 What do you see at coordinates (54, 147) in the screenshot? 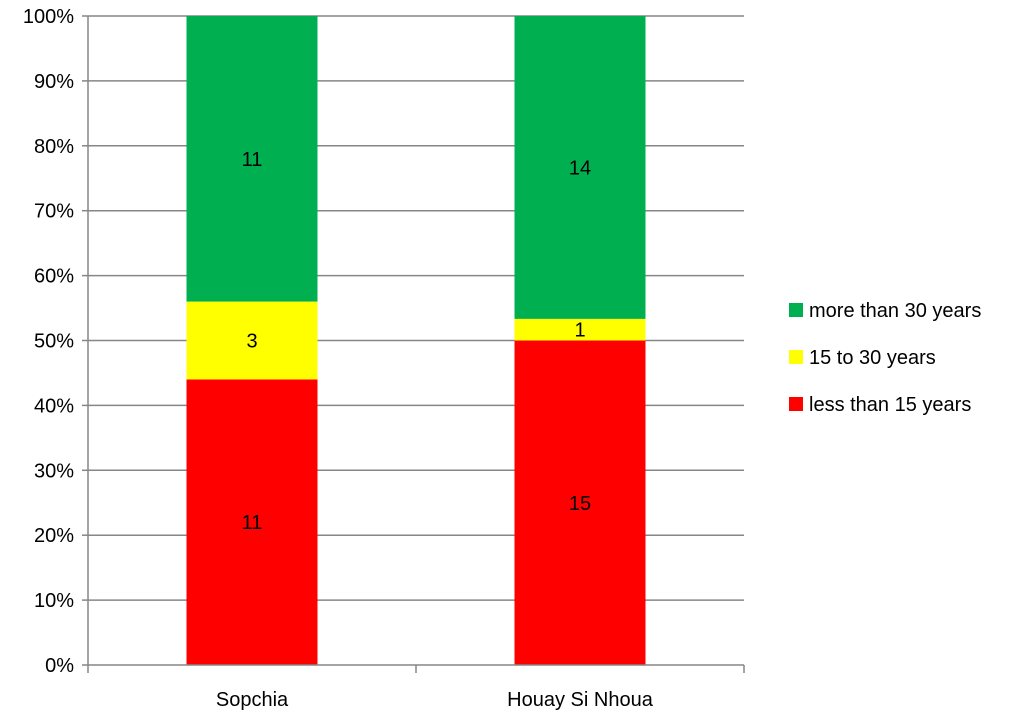
I see `y-tick-label: 80%` at bounding box center [54, 147].